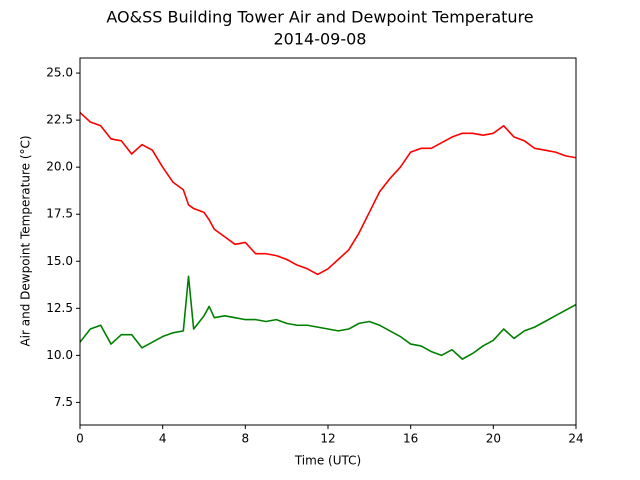  Describe the element at coordinates (26, 240) in the screenshot. I see `y-axis-label: Air and Dewpoint Temperature (°C)` at that location.